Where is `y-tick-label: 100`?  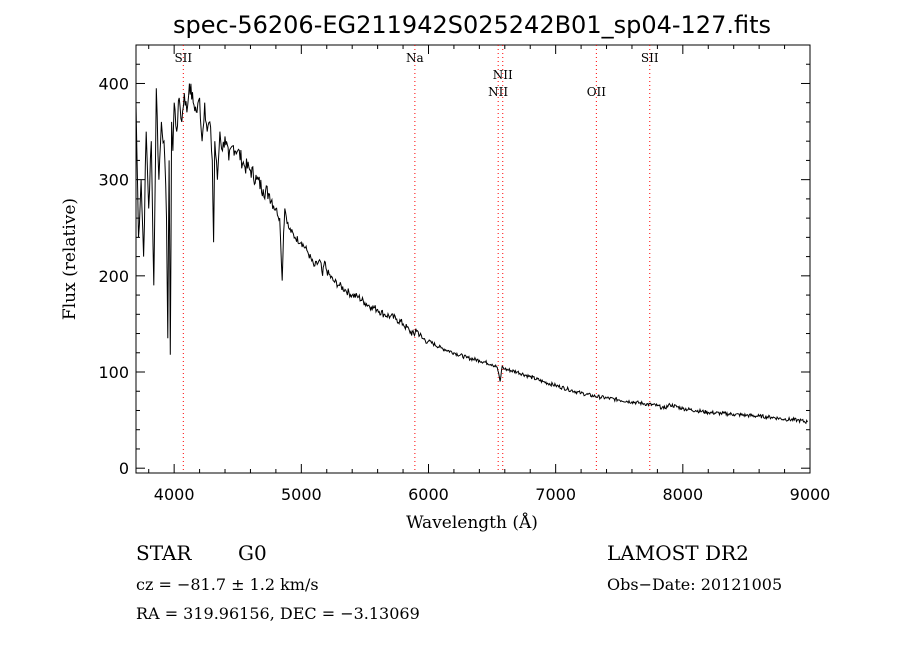 y-tick-label: 100 is located at coordinates (113, 372).